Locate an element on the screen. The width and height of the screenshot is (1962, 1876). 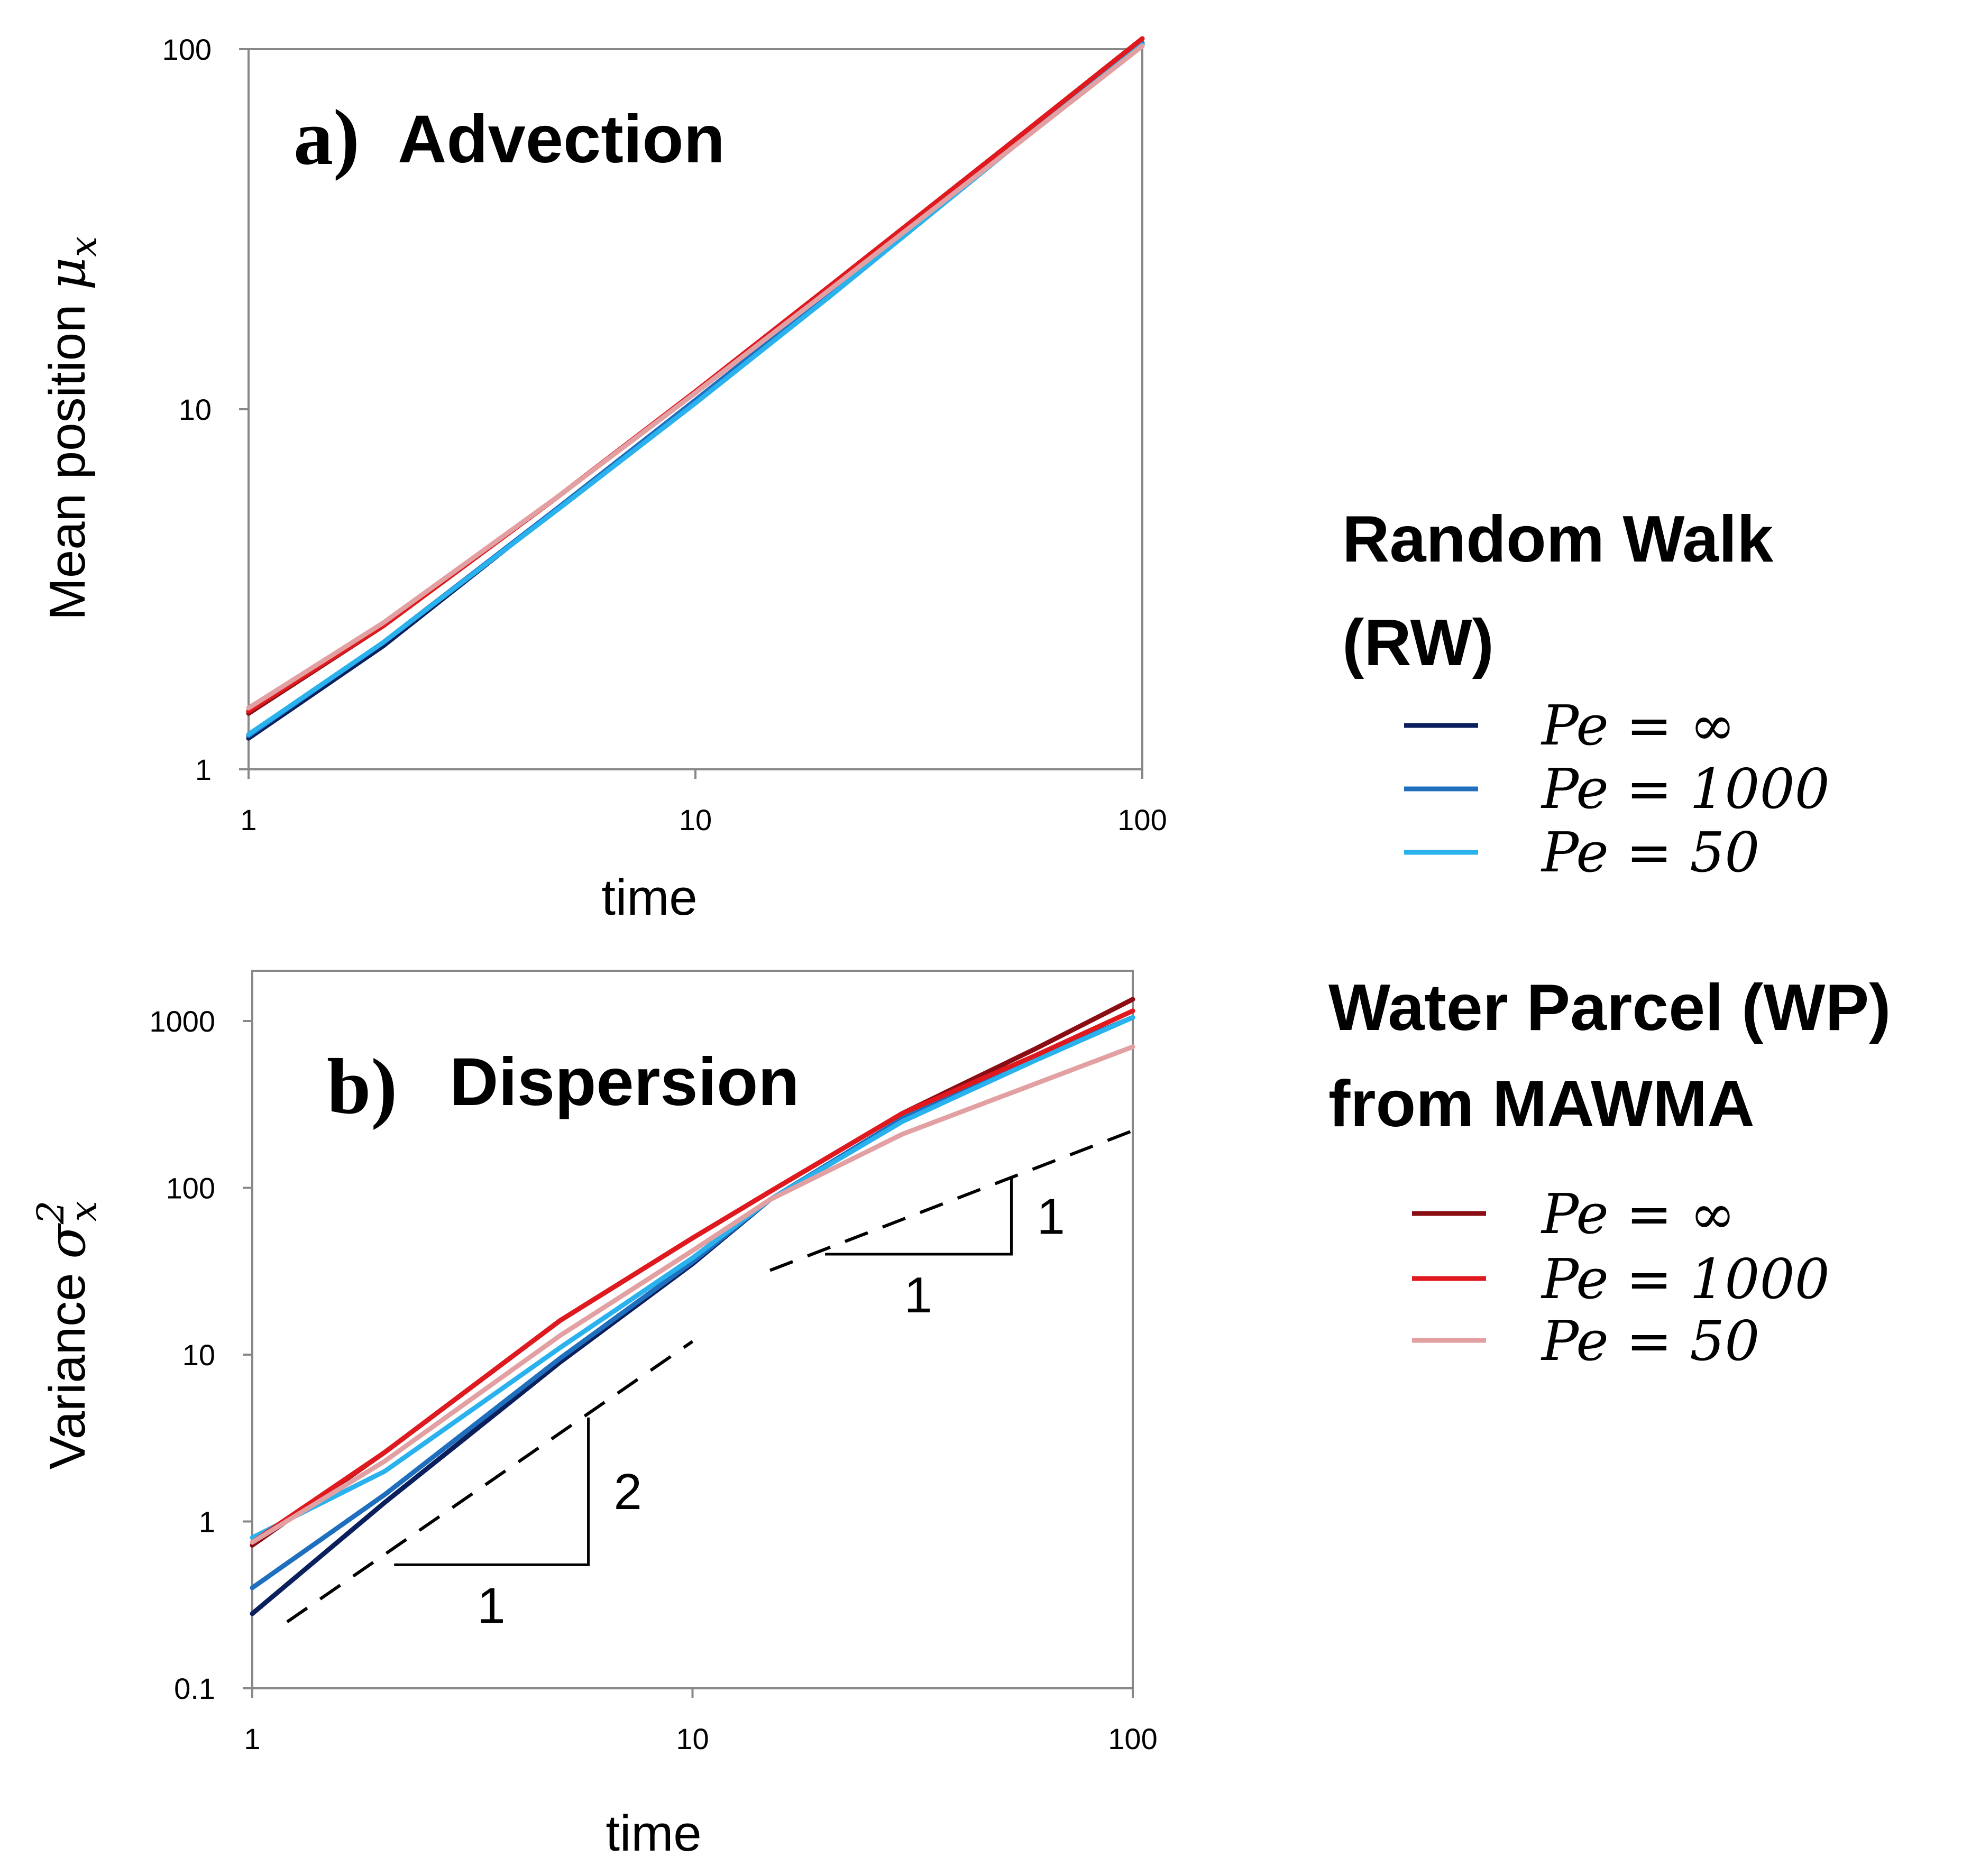
panel-a-y-tick-label: 10 is located at coordinates (195, 409).